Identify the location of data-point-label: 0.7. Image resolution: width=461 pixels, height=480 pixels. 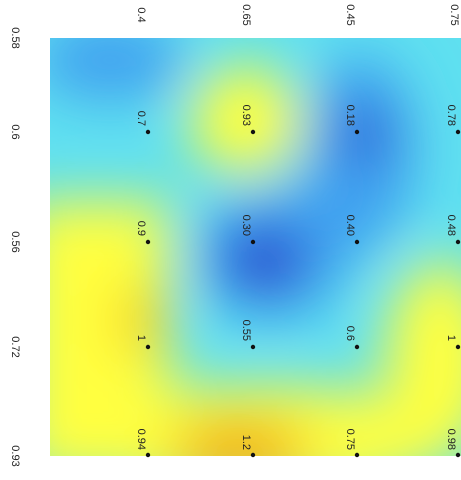
(141, 118).